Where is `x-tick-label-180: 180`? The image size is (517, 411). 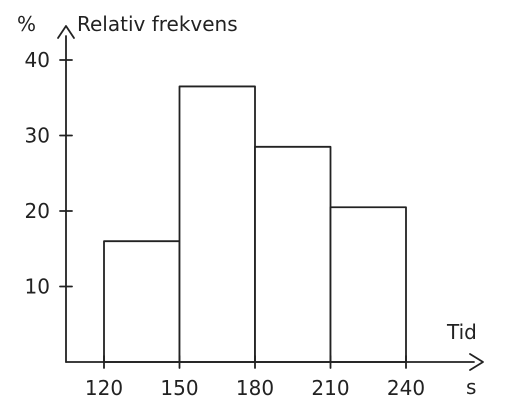
x-tick-label-180: 180 is located at coordinates (255, 388).